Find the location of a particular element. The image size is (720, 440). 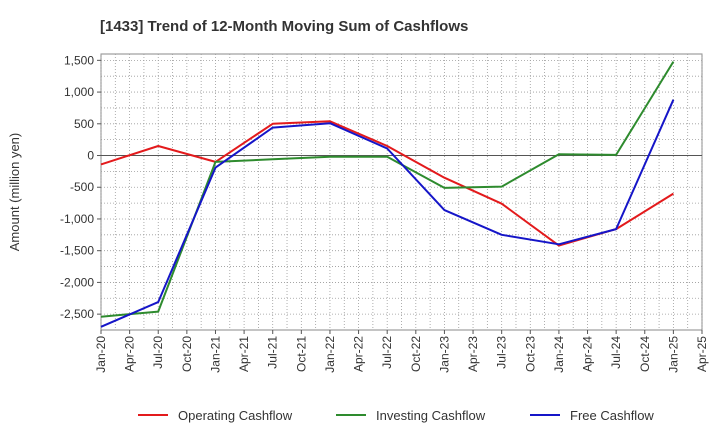

x-tick-label: Jan-20 is located at coordinates (101, 354).